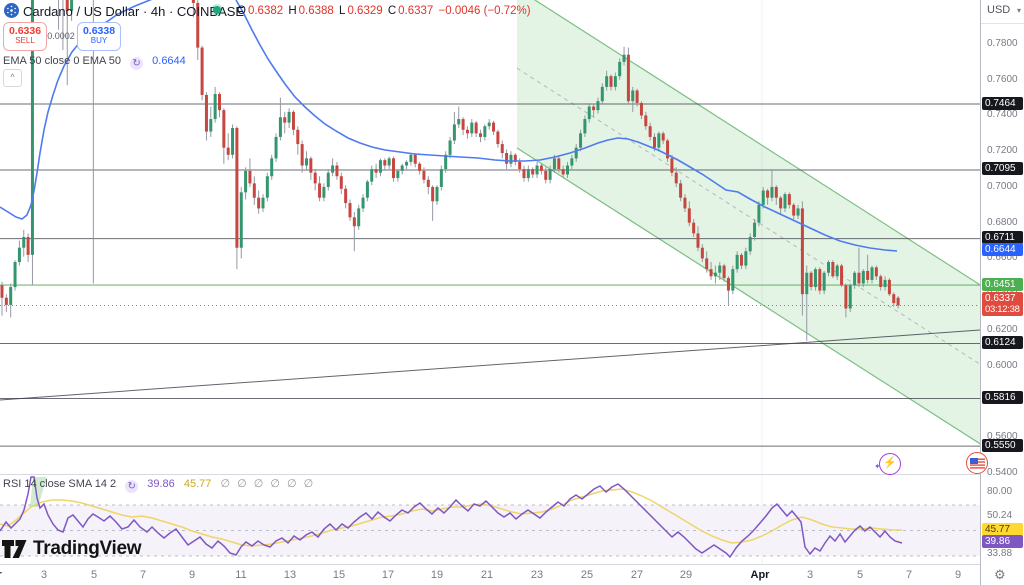 The image size is (1024, 585). I want to click on time-label: 23, so click(537, 575).